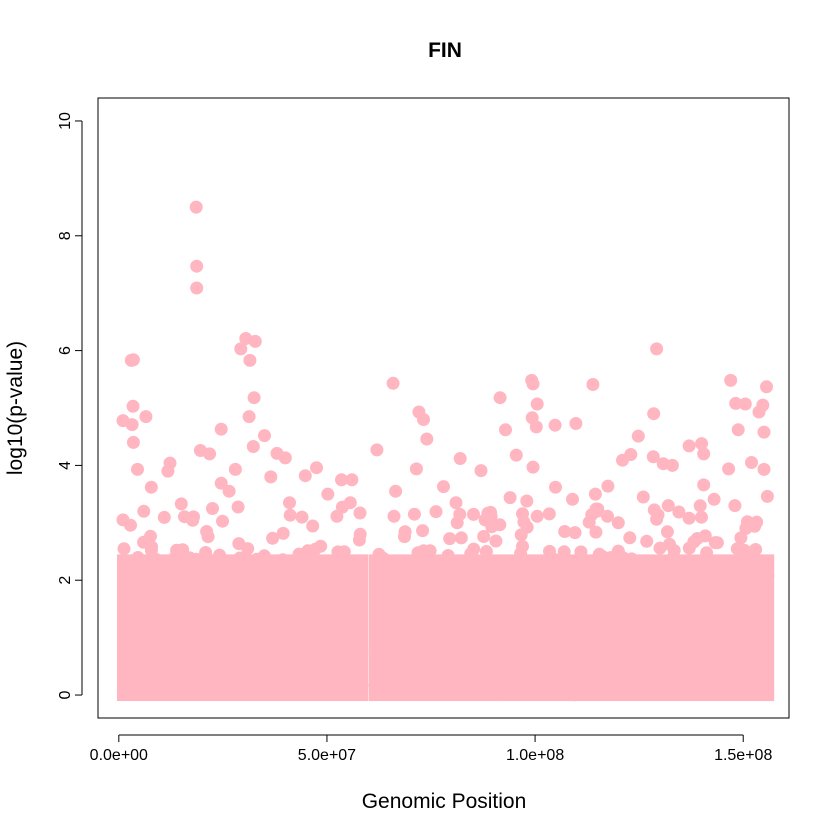 Image resolution: width=840 pixels, height=840 pixels. What do you see at coordinates (743, 755) in the screenshot?
I see `x-tick-label: 1.5e+08` at bounding box center [743, 755].